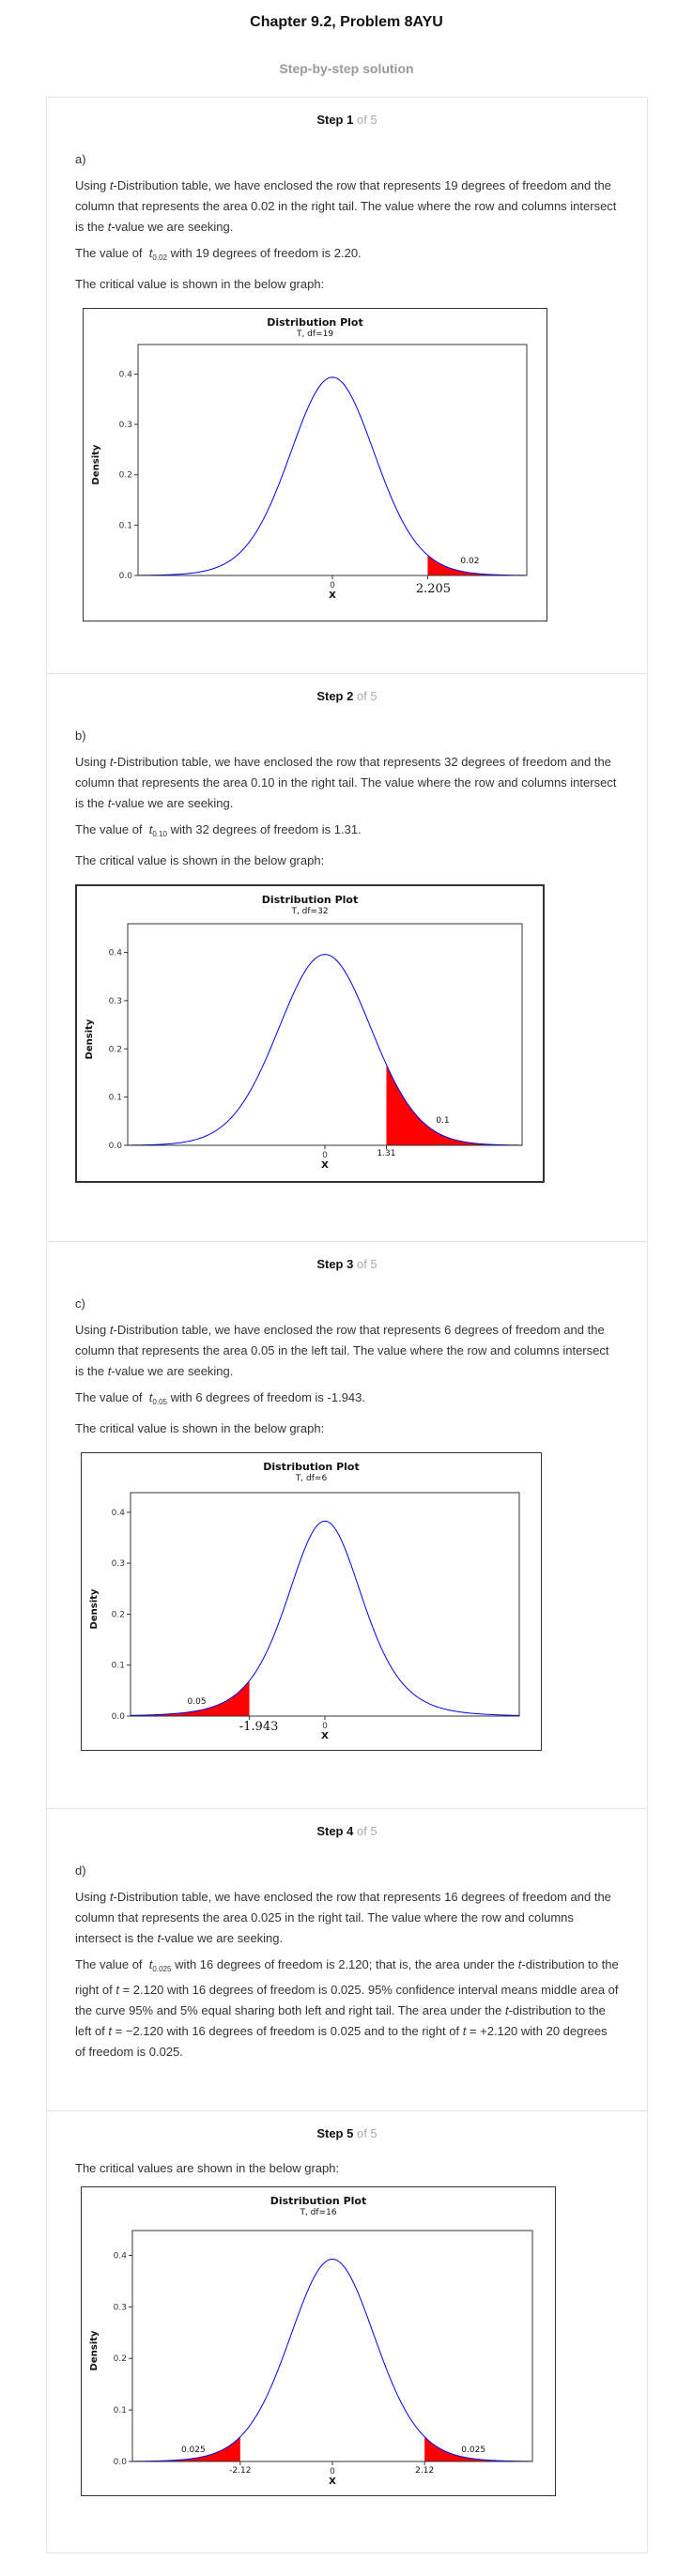  Describe the element at coordinates (193, 2451) in the screenshot. I see `tail-area-left-label: 0.025` at that location.